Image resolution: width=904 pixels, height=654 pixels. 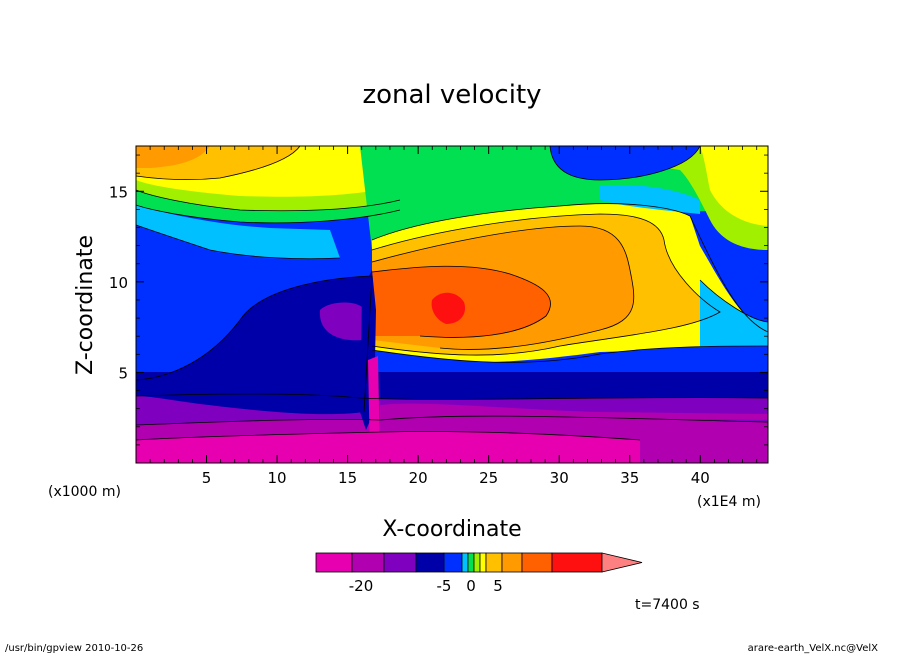 What do you see at coordinates (207, 478) in the screenshot?
I see `x-tick-label: 5` at bounding box center [207, 478].